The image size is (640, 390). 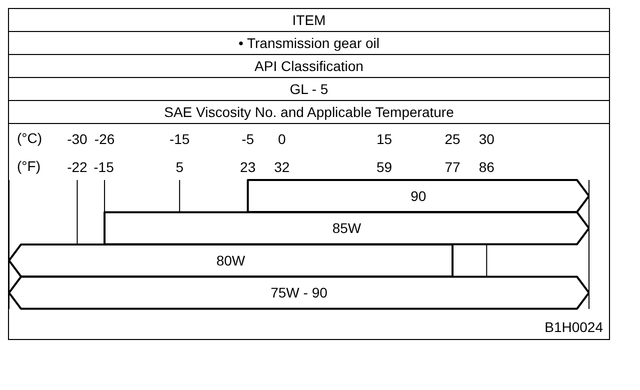 What do you see at coordinates (104, 167) in the screenshot?
I see `x2-tick-label: -15` at bounding box center [104, 167].